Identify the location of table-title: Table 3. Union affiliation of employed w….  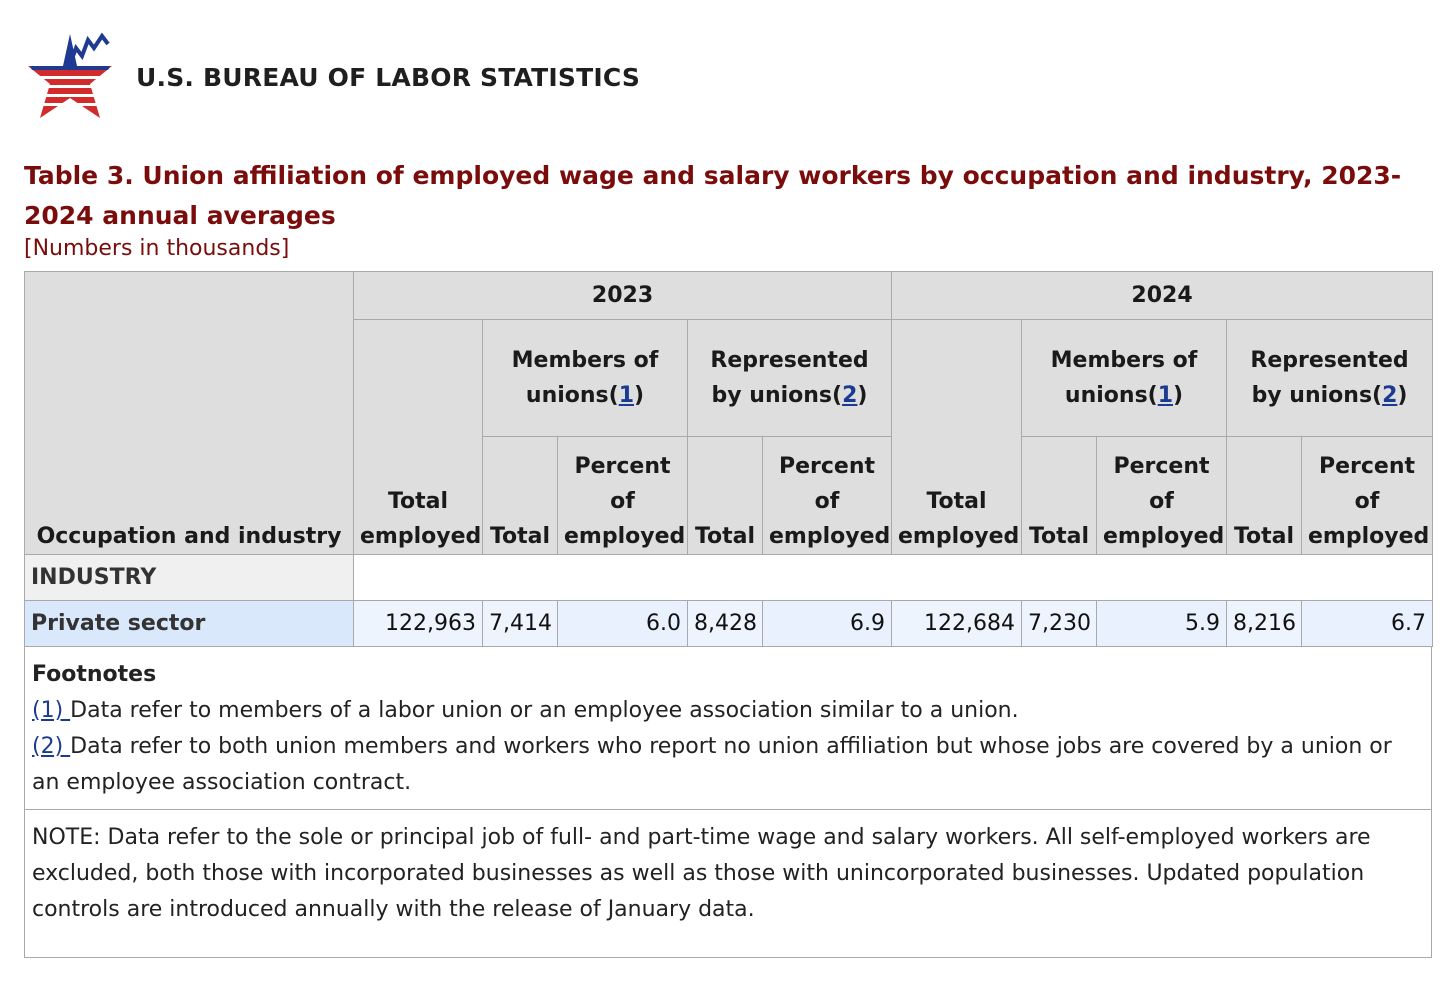
(713, 195).